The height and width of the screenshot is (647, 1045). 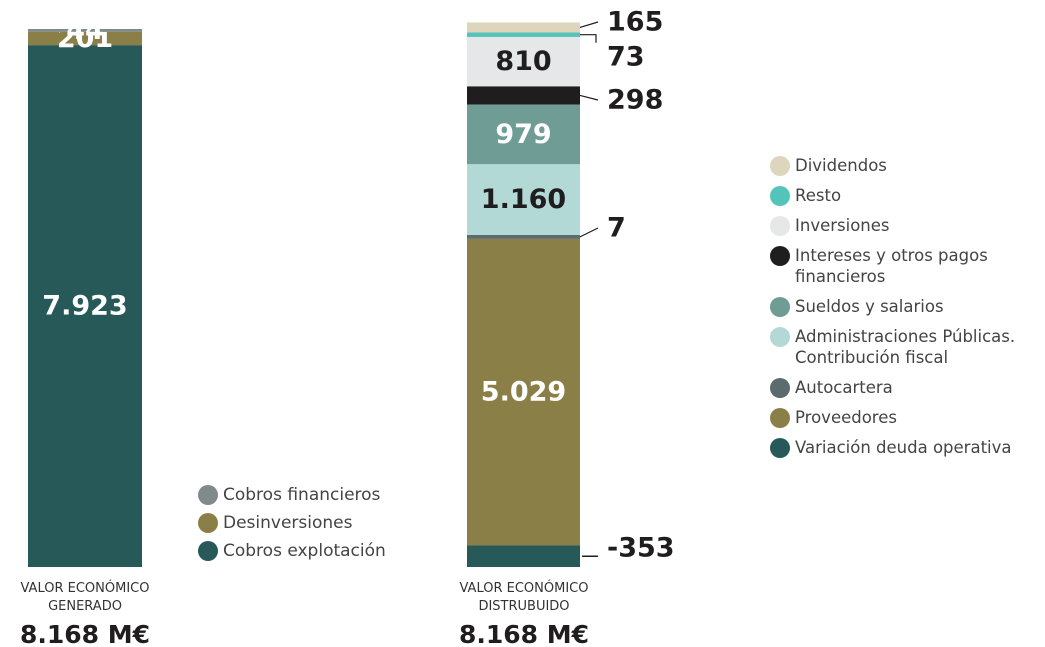 I want to click on legend-label-dividendos: Dividendos, so click(x=841, y=165).